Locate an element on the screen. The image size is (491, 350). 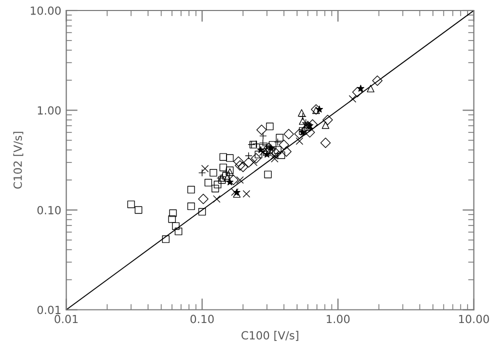
y-axis-title: C102 [V/s] is located at coordinates (18, 160).